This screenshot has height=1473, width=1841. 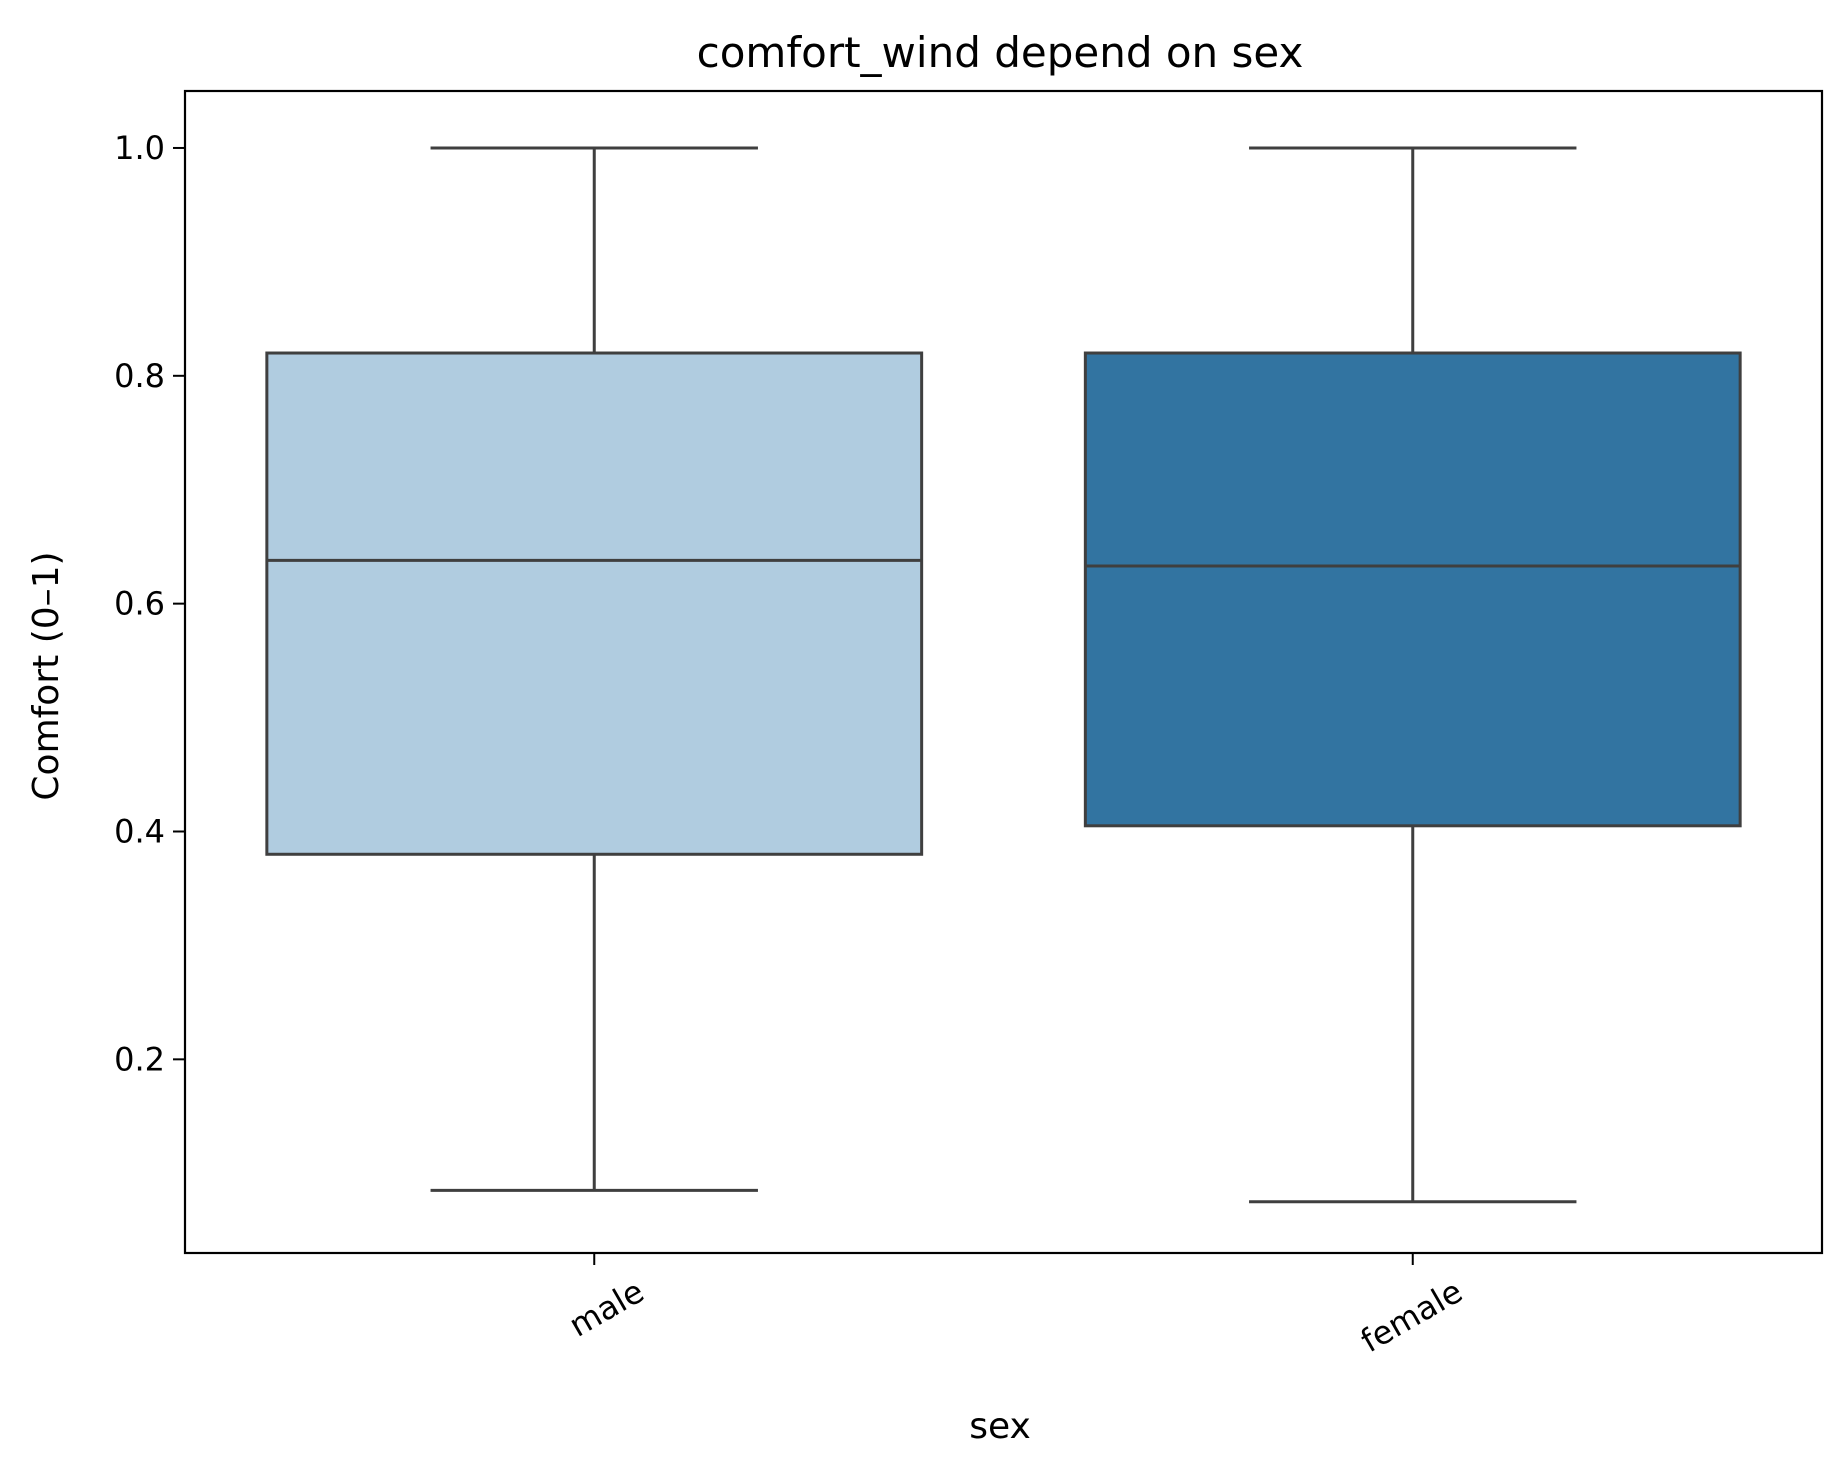 I want to click on x-tick-label-male: male, so click(x=607, y=1308).